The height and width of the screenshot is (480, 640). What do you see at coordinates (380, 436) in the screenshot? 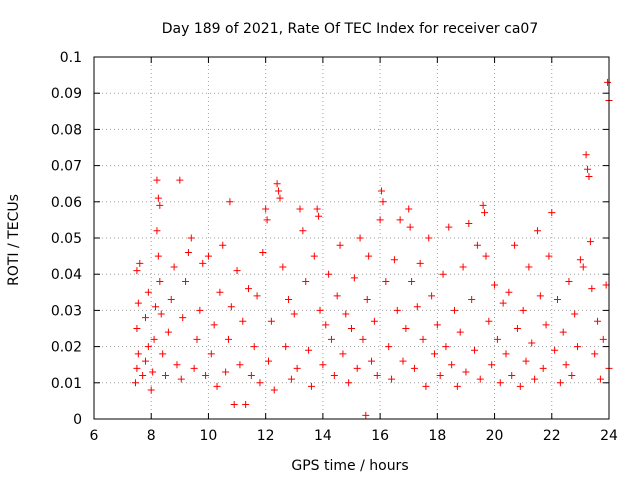
I see `x-tick-label: 16` at bounding box center [380, 436].